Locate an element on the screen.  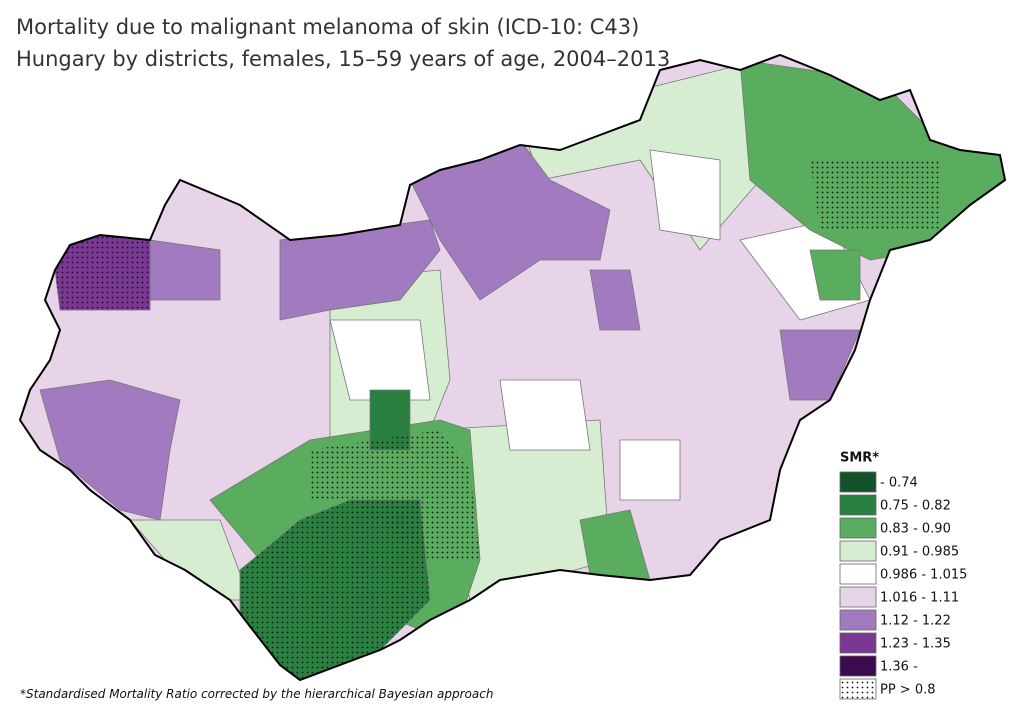
legend-label: 1.23 - 1.35 is located at coordinates (915, 644).